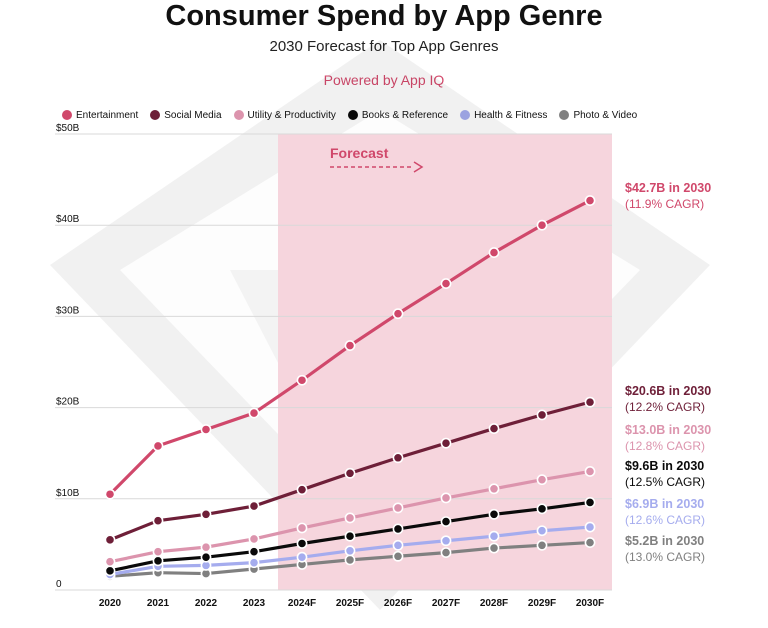 The image size is (768, 628). What do you see at coordinates (542, 603) in the screenshot?
I see `x-tick-label: 2029F` at bounding box center [542, 603].